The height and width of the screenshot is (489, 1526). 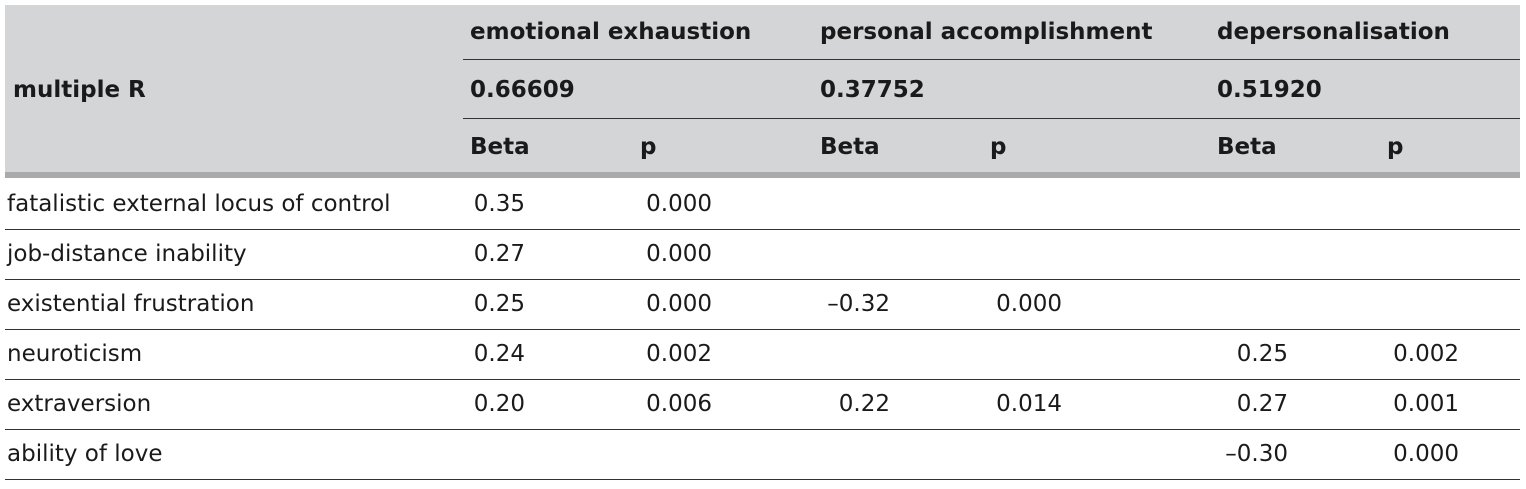 I want to click on cell-value: 0.22, so click(x=864, y=404).